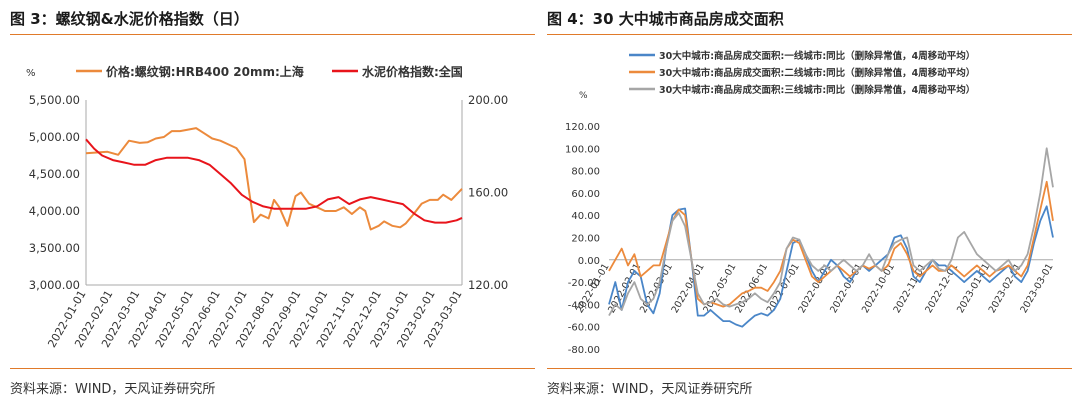  Describe the element at coordinates (817, 56) in the screenshot. I see `legend-label: 30大中城市:商品房成交面积:一线城市:同比（删除异常值，4周移动平均）` at that location.